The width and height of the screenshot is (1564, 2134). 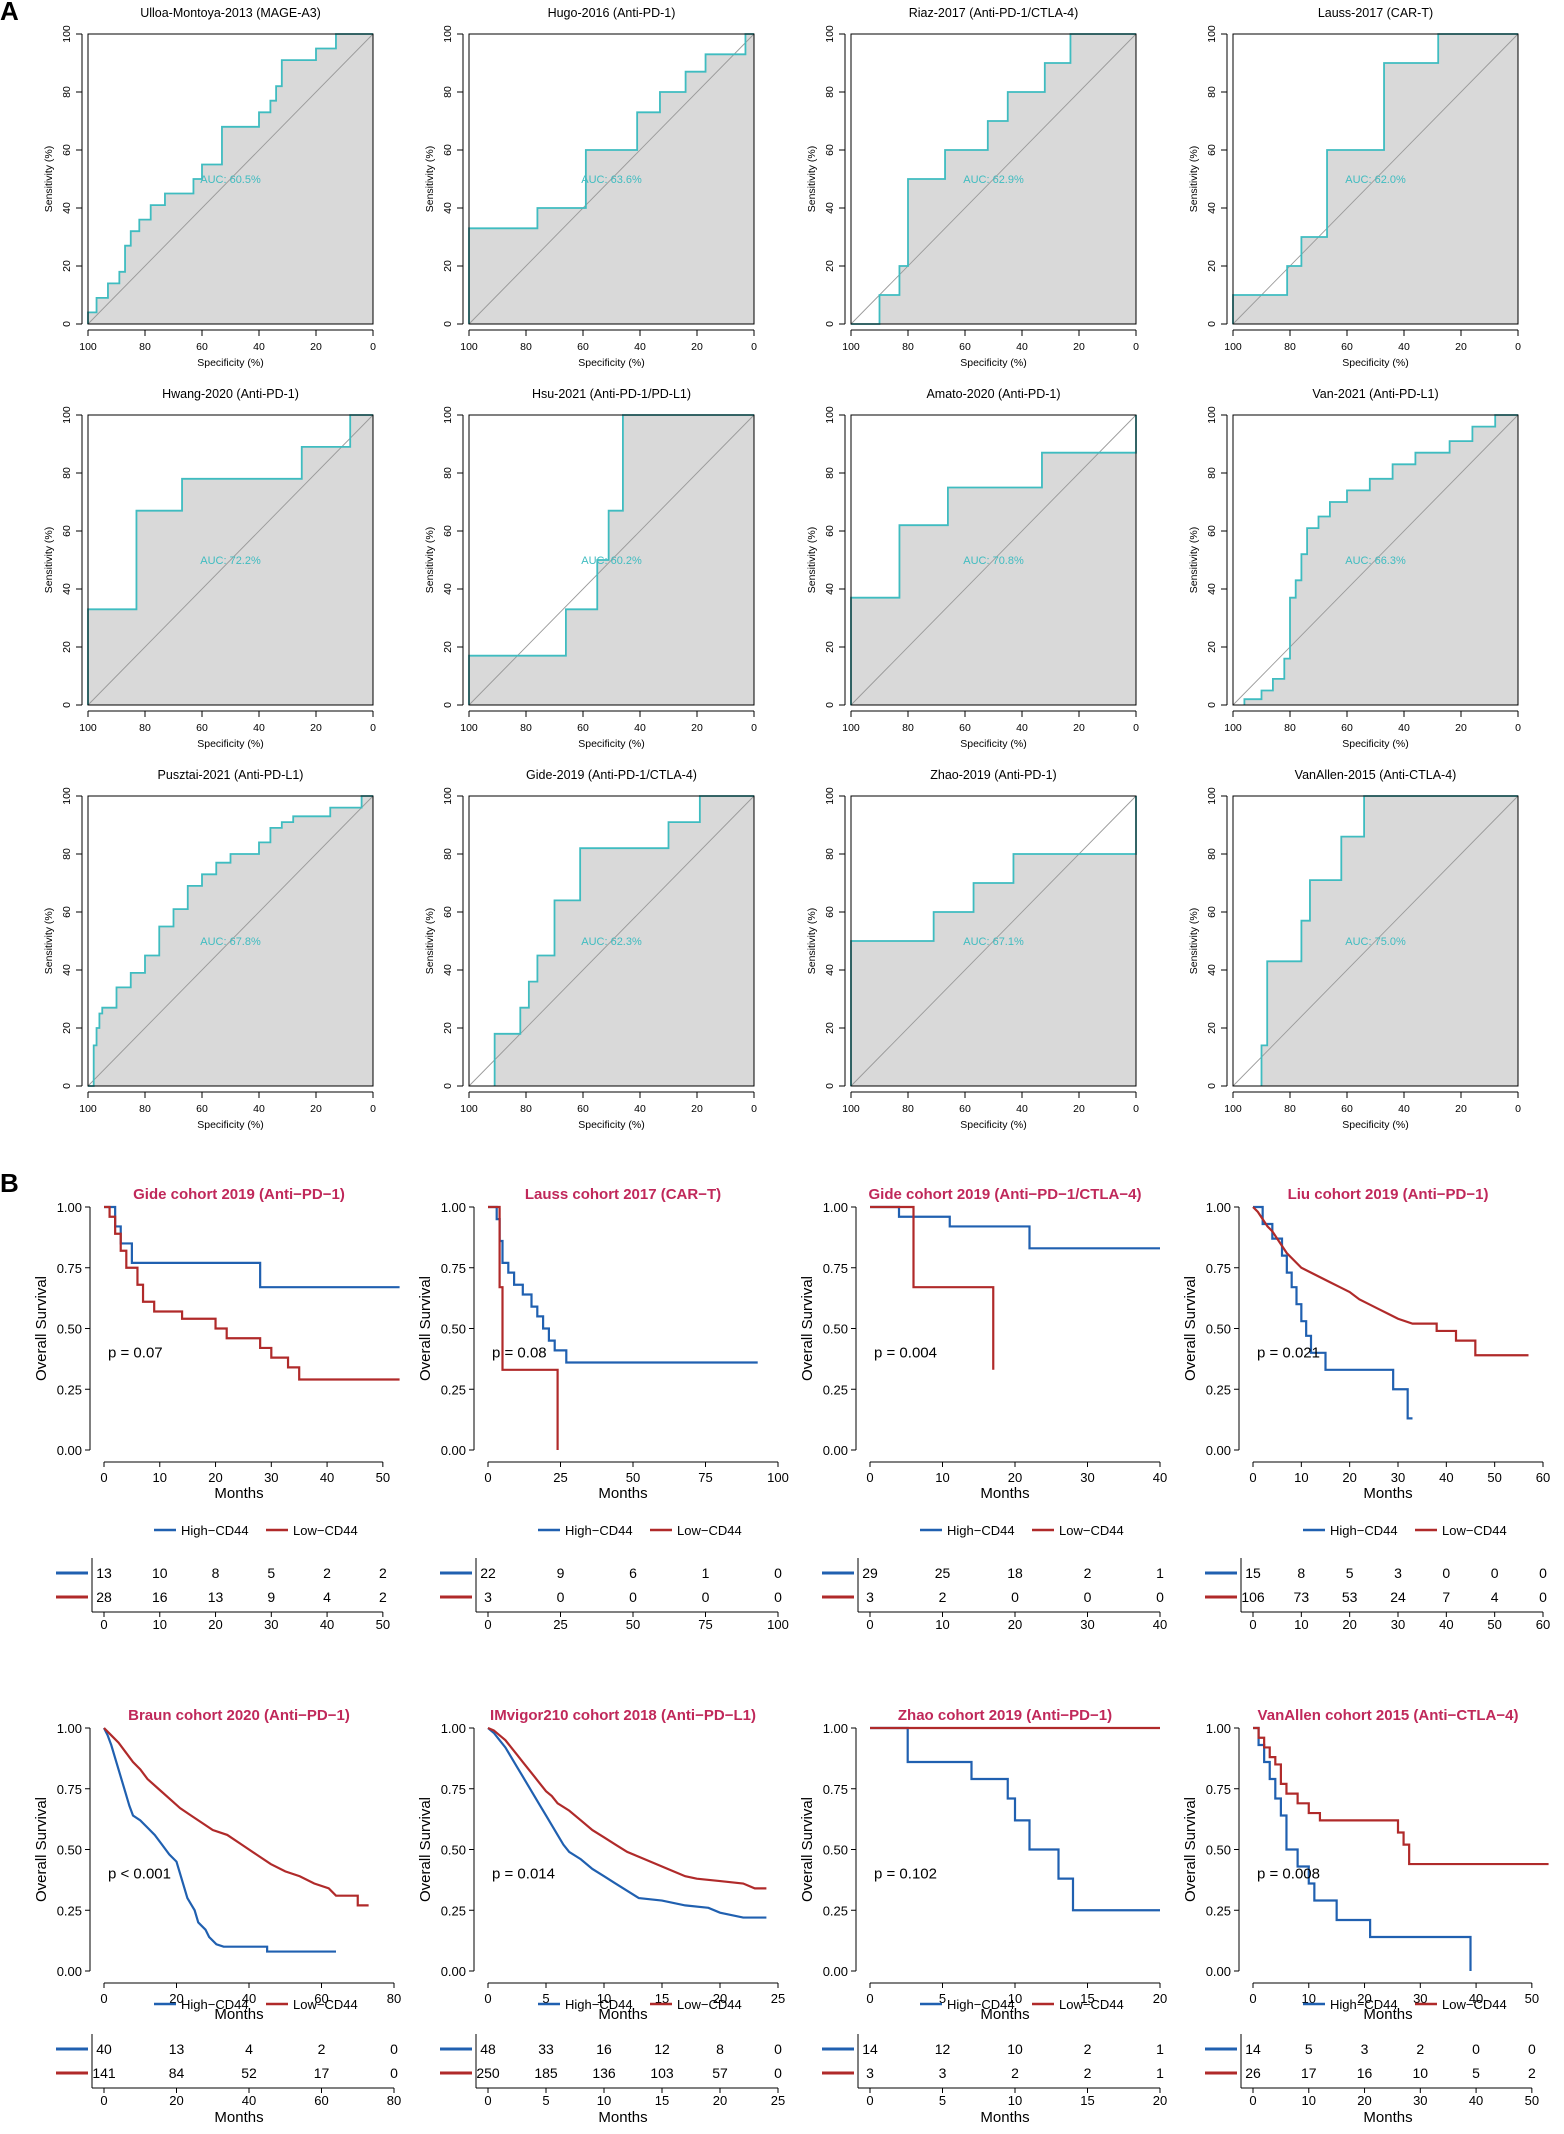 What do you see at coordinates (488, 2049) in the screenshot?
I see `risk-count-high: 48` at bounding box center [488, 2049].